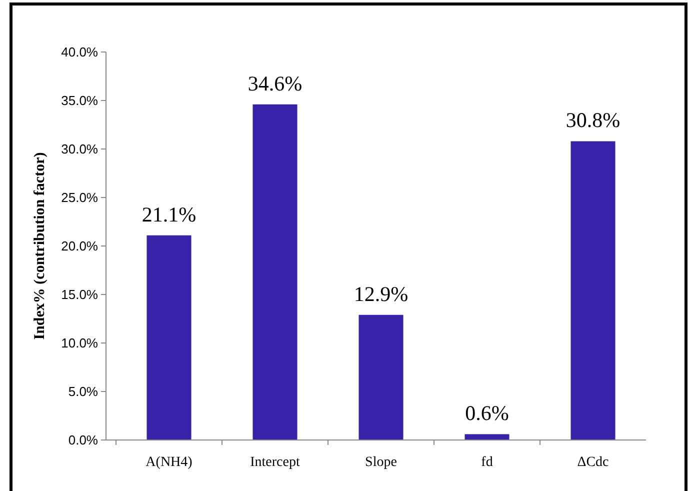 Image resolution: width=690 pixels, height=491 pixels. Describe the element at coordinates (79, 100) in the screenshot. I see `y-tick-label: 35.0%` at that location.